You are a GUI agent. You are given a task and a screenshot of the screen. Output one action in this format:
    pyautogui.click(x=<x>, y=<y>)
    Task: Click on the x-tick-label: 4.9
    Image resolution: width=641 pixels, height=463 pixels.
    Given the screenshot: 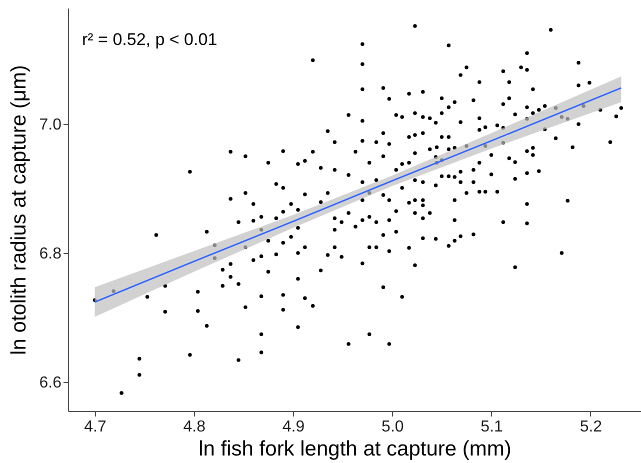 What is the action you would take?
    pyautogui.click(x=293, y=427)
    